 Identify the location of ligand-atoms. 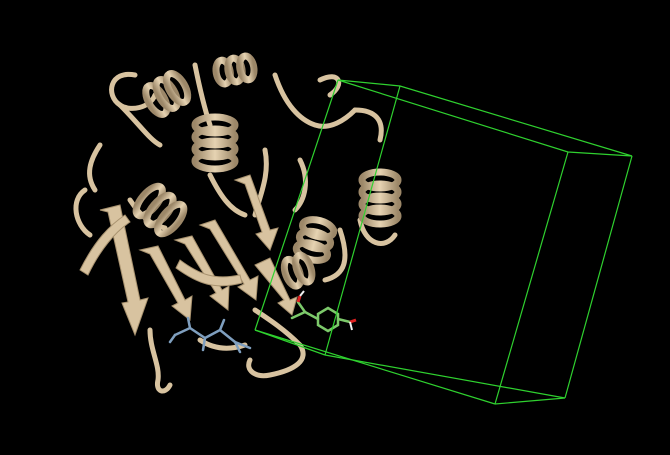
(326, 310).